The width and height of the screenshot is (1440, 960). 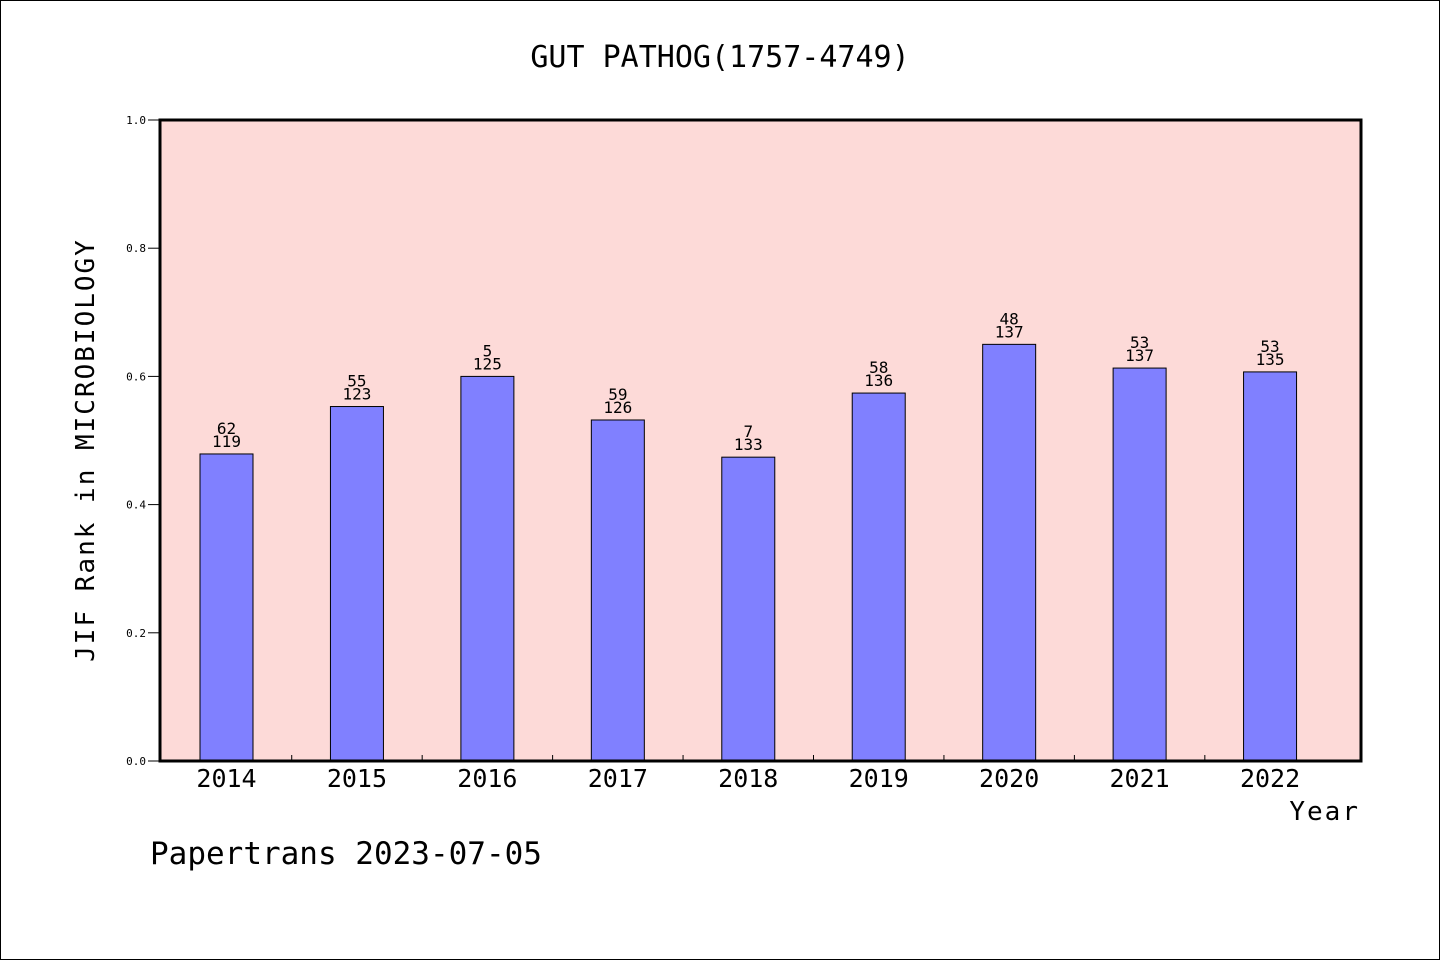 I want to click on x-tick-label-2018: 2018, so click(x=748, y=778).